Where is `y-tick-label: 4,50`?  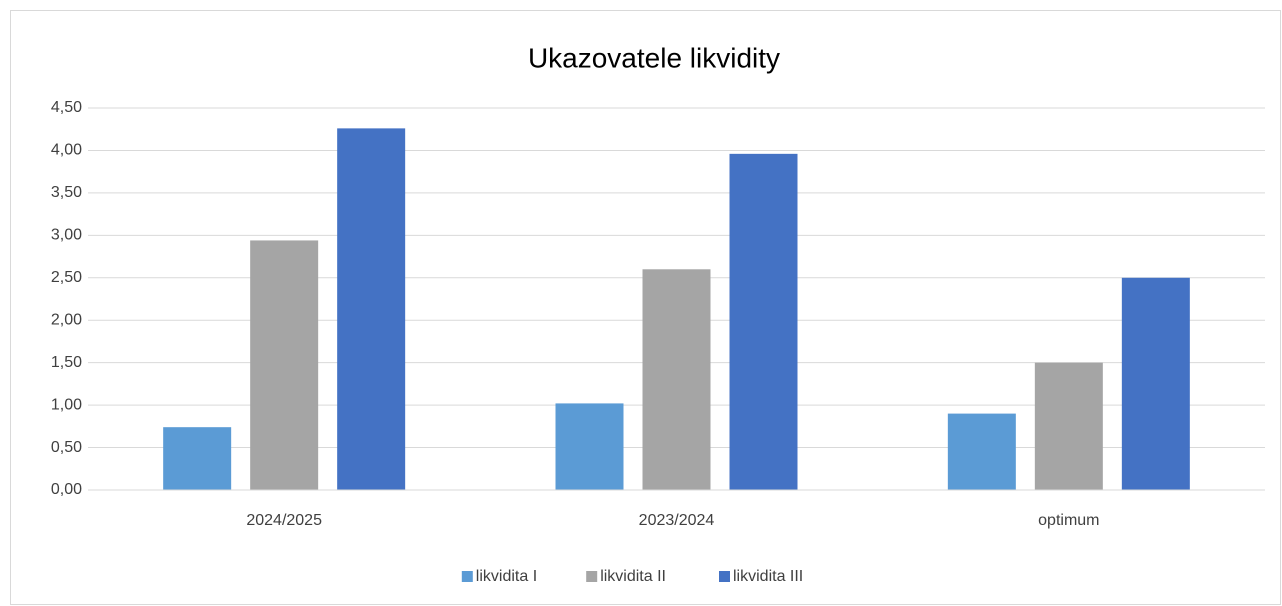
y-tick-label: 4,50 is located at coordinates (66, 107).